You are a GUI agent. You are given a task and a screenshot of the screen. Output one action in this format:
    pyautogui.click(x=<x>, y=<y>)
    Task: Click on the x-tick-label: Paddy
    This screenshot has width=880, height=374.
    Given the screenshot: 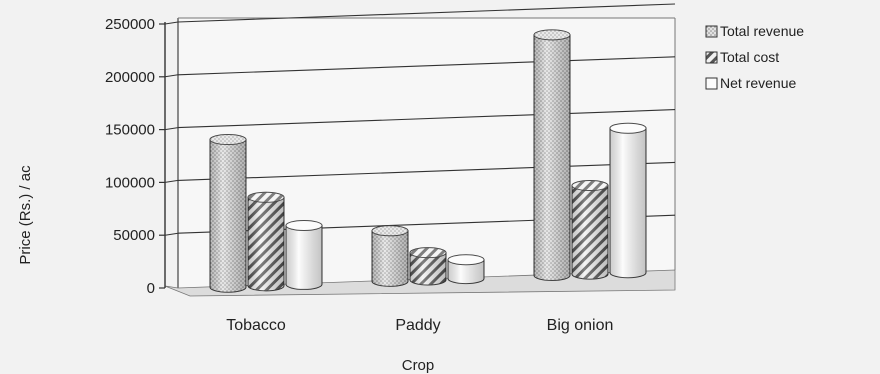 What is the action you would take?
    pyautogui.click(x=417, y=325)
    